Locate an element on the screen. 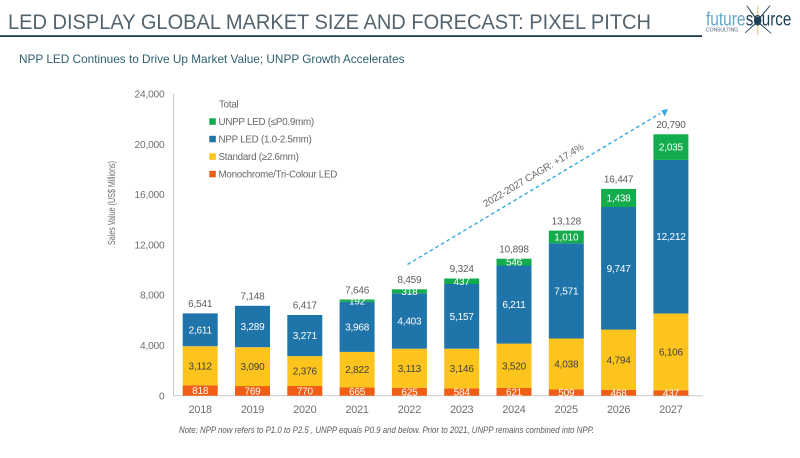 The image size is (800, 458). svg-text: 2024 is located at coordinates (513, 410).